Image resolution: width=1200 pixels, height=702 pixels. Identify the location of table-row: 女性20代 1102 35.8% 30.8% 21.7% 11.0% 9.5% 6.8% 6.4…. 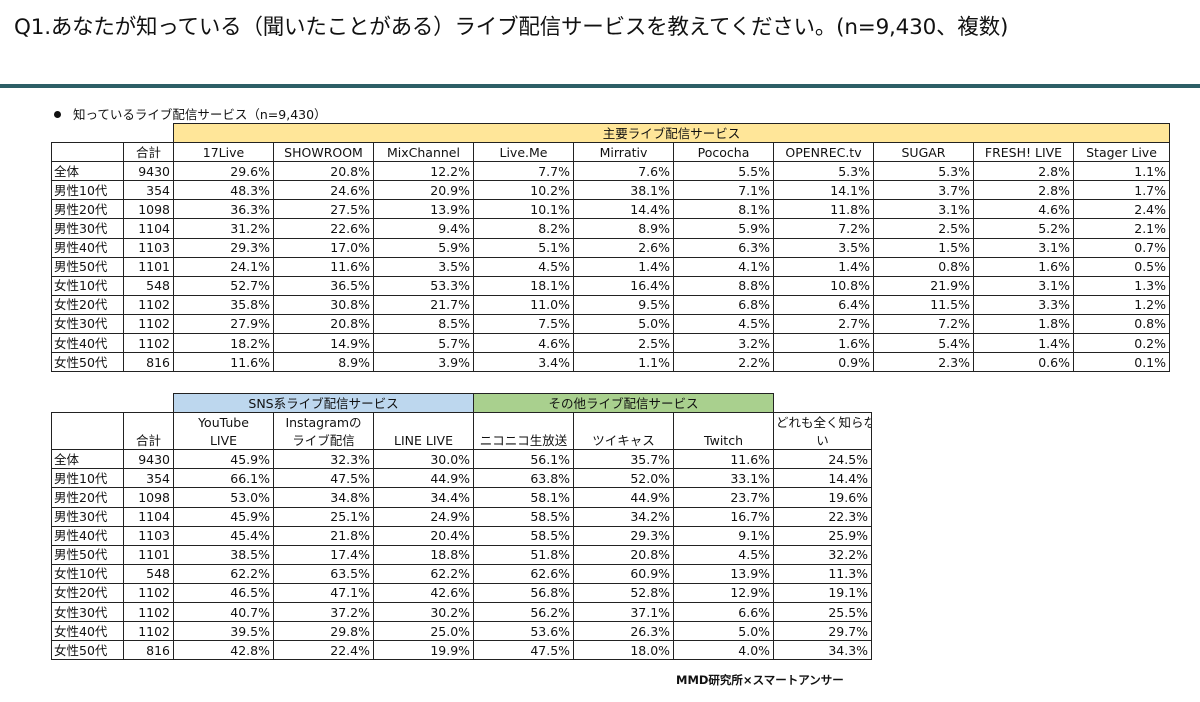
(611, 304).